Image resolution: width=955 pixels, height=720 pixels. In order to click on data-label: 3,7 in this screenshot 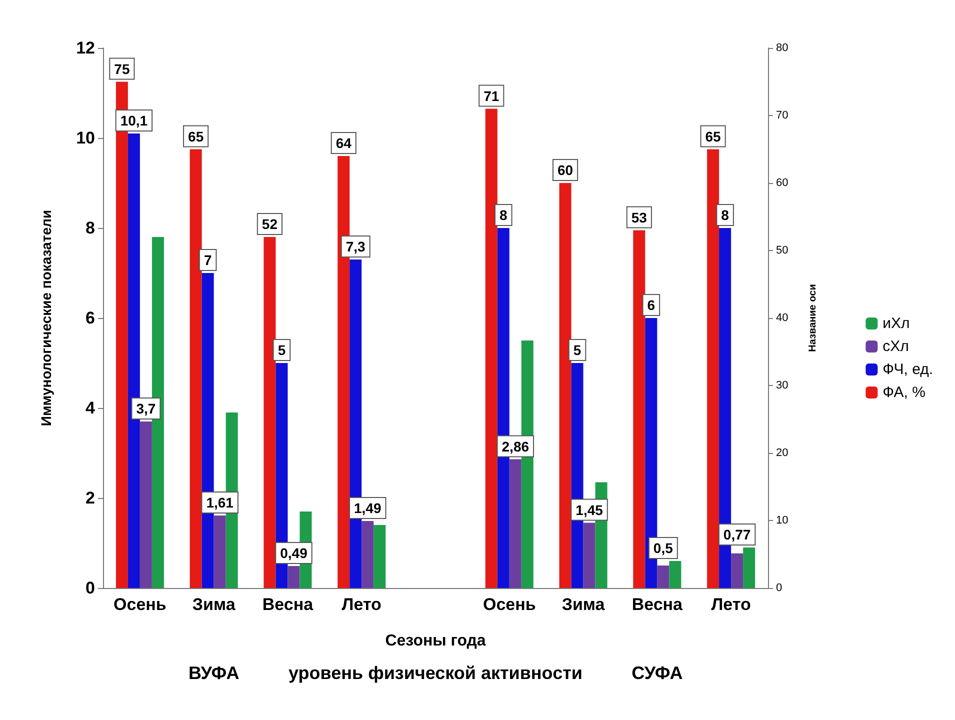, I will do `click(146, 408)`.